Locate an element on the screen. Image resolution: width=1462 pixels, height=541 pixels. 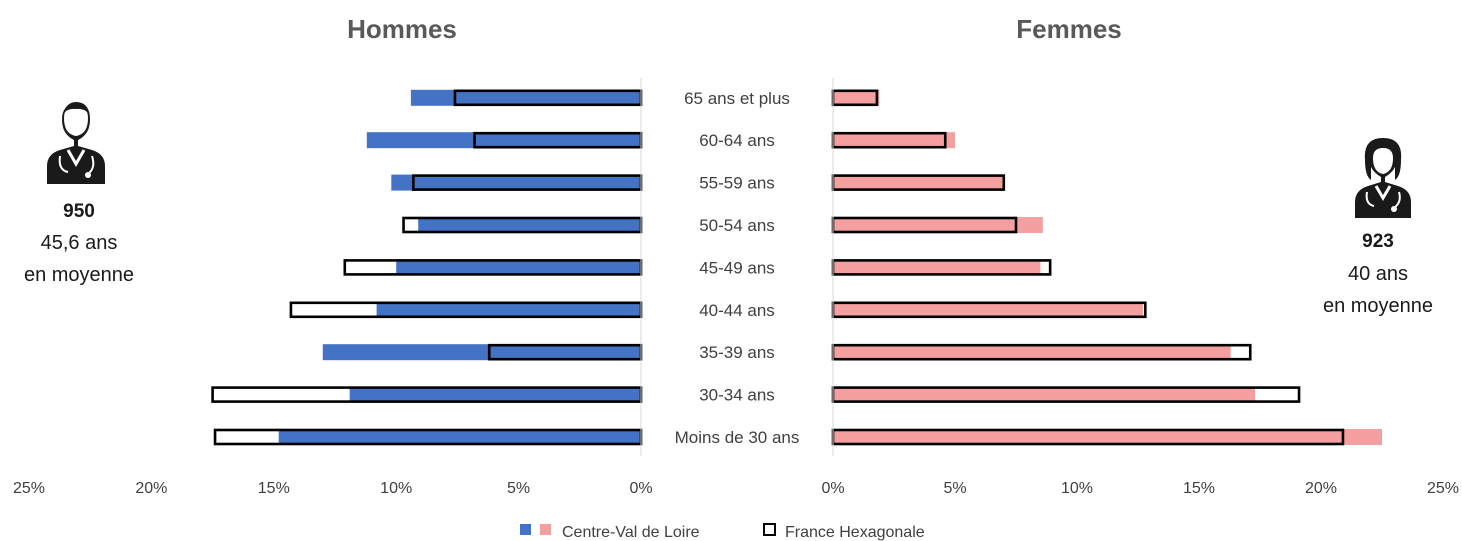
category-label-45-49-ans: 45-49 ans is located at coordinates (737, 267).